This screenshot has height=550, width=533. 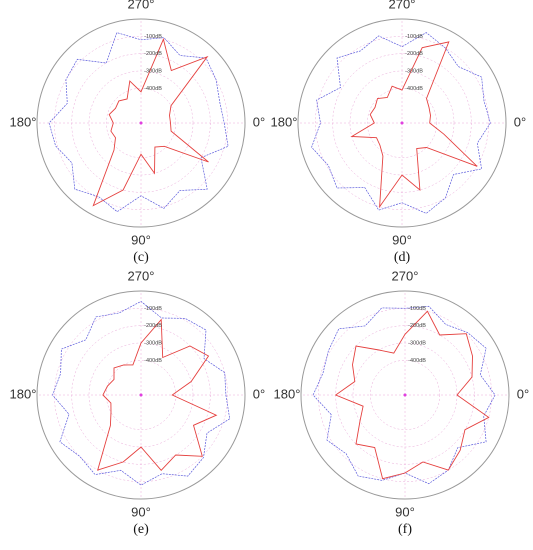 What do you see at coordinates (405, 529) in the screenshot?
I see `panel-label: (f)` at bounding box center [405, 529].